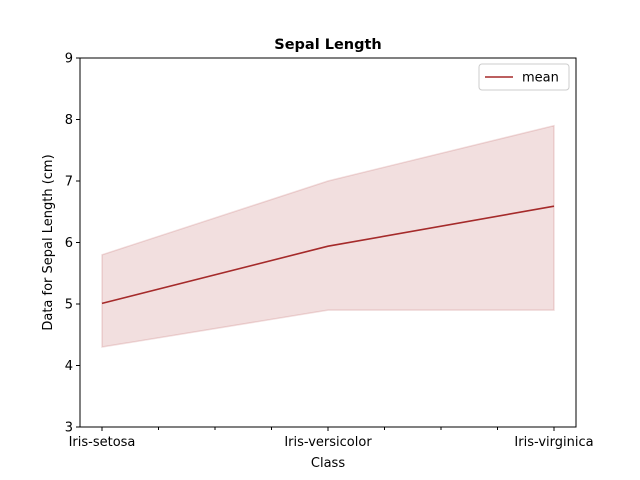  I want to click on y-tick-label: 6, so click(69, 243).